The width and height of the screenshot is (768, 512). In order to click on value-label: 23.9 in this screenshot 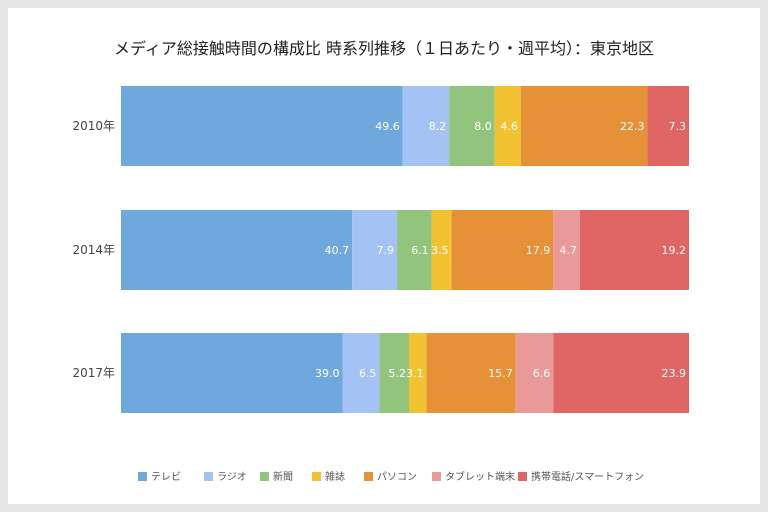, I will do `click(674, 373)`.